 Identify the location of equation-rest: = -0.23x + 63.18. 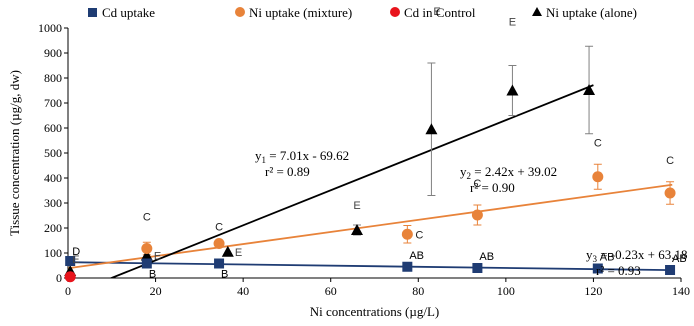
(642, 254).